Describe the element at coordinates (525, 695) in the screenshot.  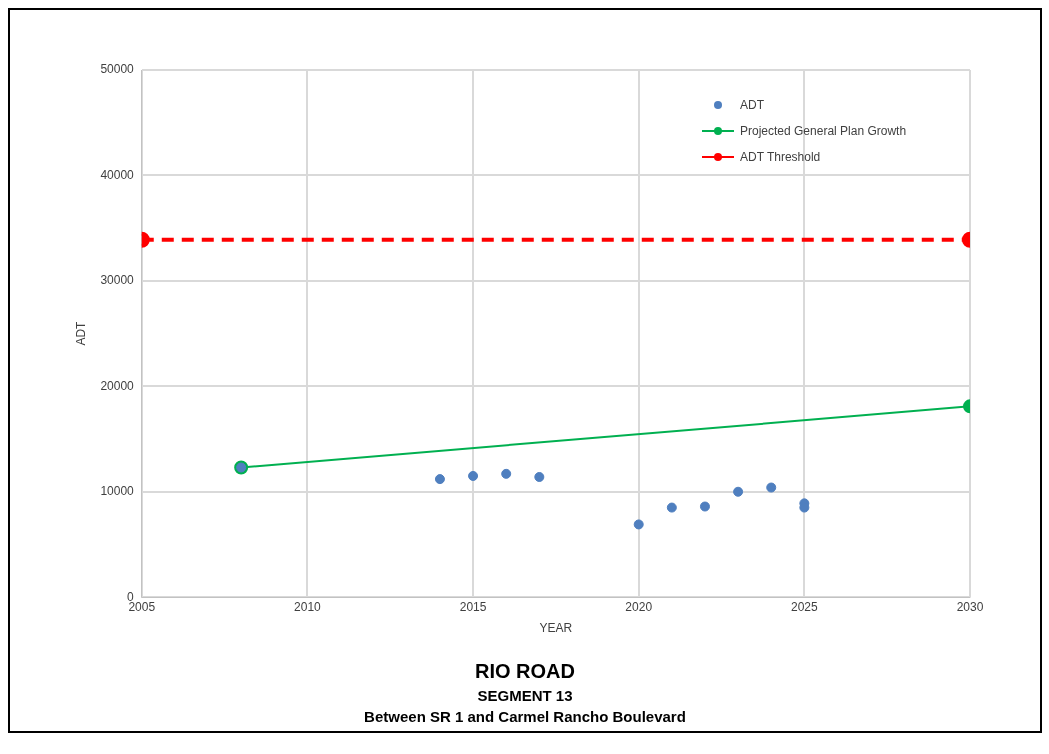
I see `text: SEGMENT 13` at that location.